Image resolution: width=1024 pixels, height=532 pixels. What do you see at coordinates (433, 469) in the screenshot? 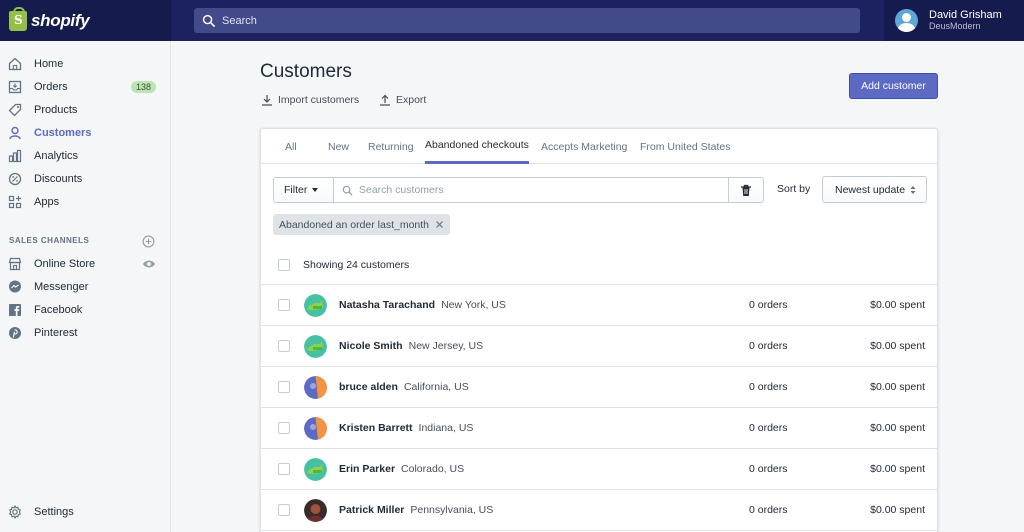
I see `customer-location: Colorado, US` at bounding box center [433, 469].